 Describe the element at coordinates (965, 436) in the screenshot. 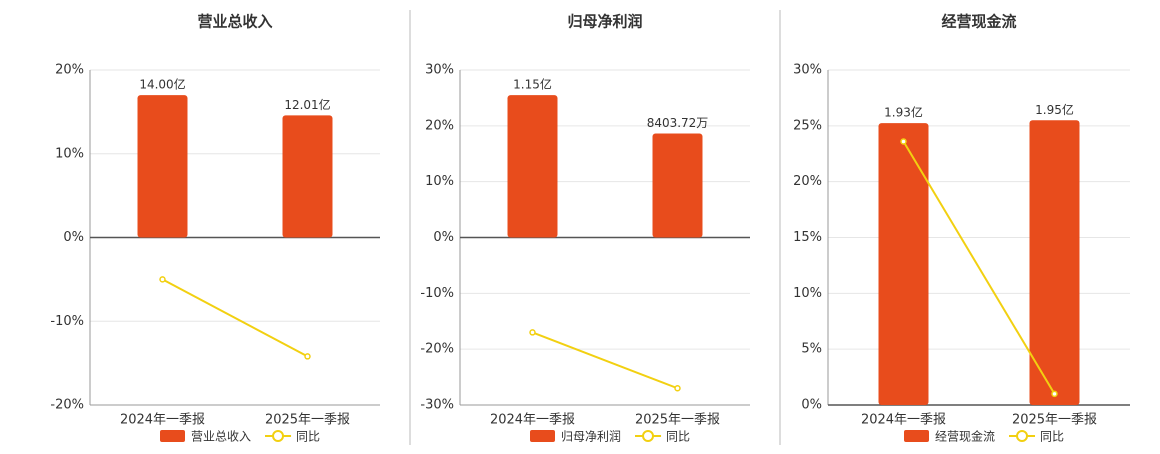

I see `legend-label: 经营现金流` at that location.